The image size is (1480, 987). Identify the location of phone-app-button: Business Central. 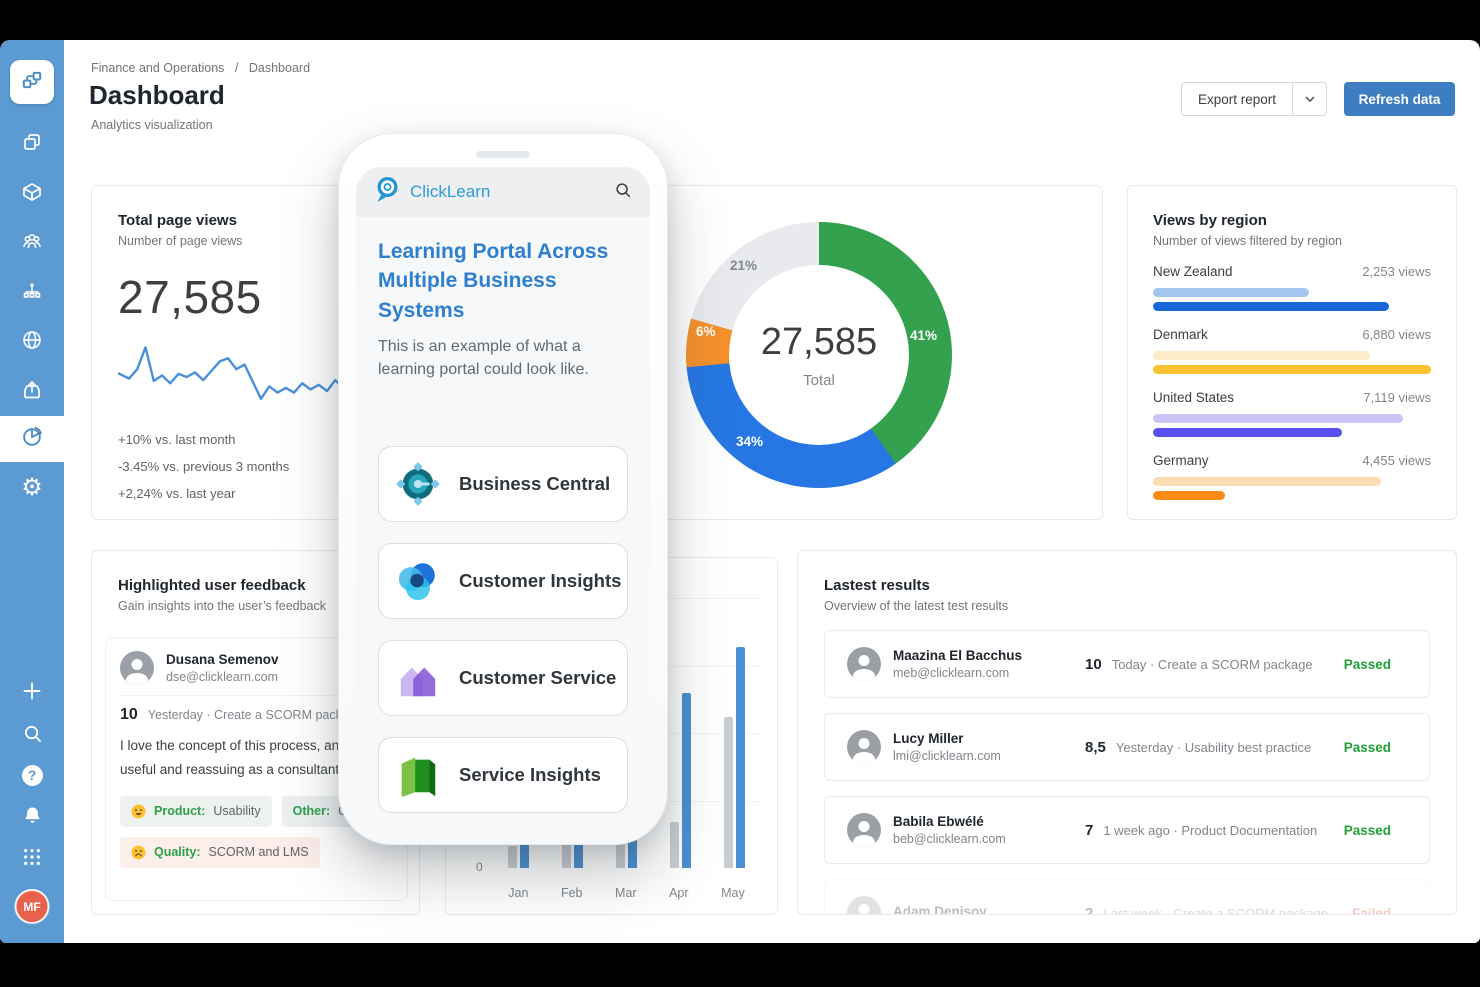
(503, 483).